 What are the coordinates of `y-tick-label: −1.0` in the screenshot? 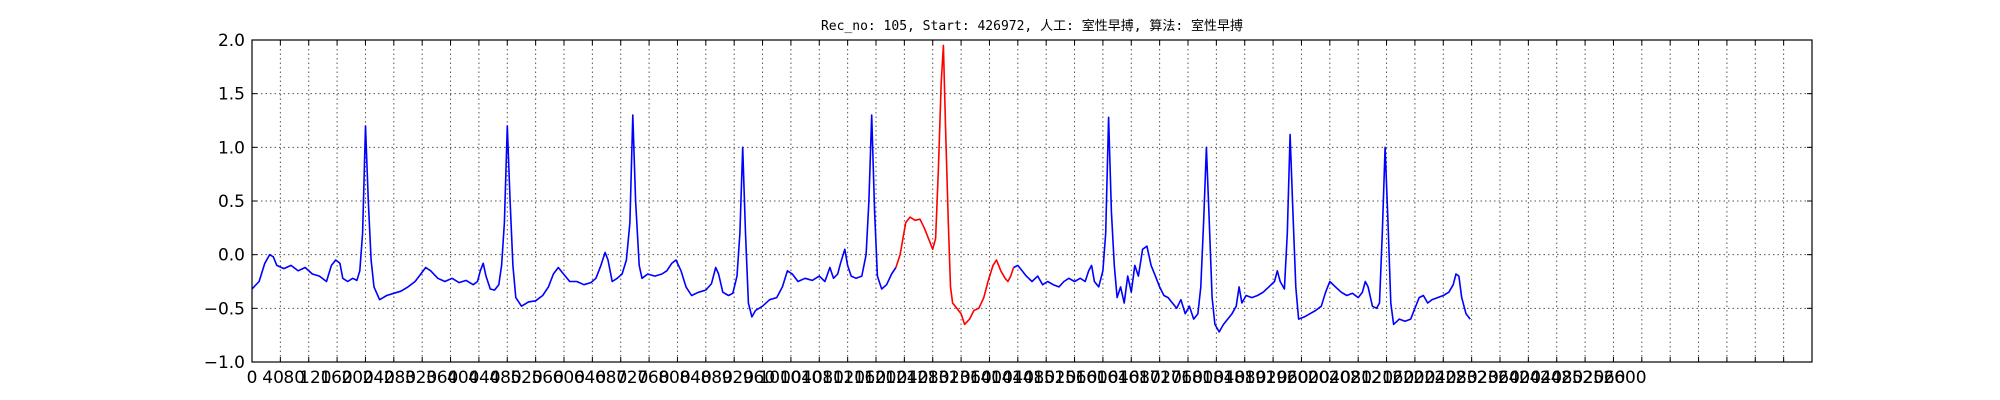 It's located at (224, 363).